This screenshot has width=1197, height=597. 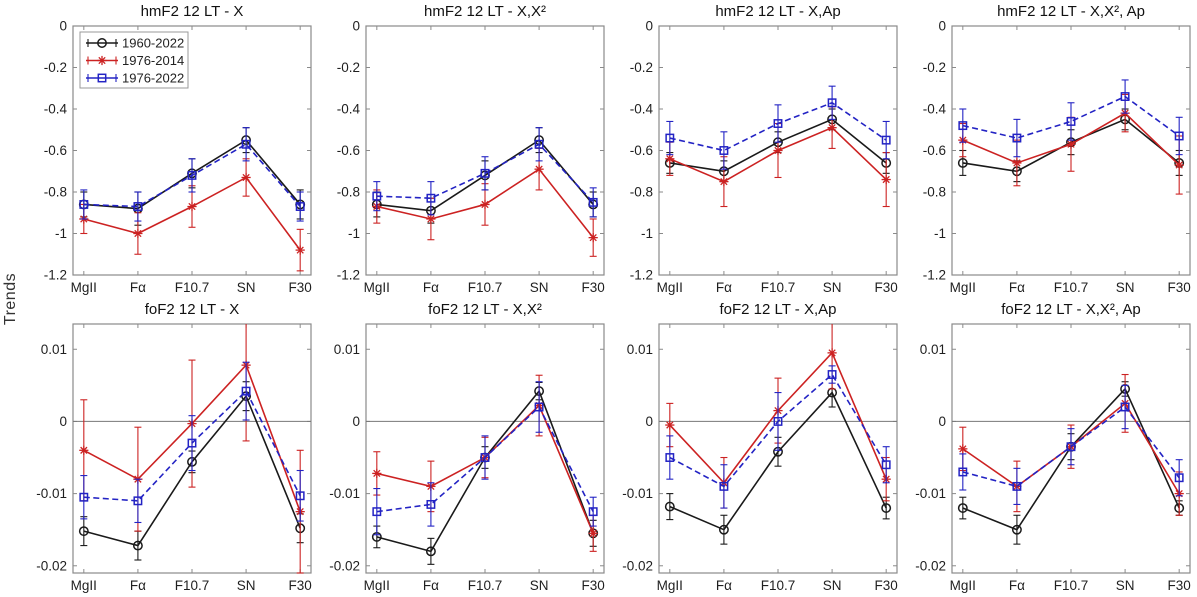 I want to click on legend-label: 1976-2014, so click(x=153, y=60).